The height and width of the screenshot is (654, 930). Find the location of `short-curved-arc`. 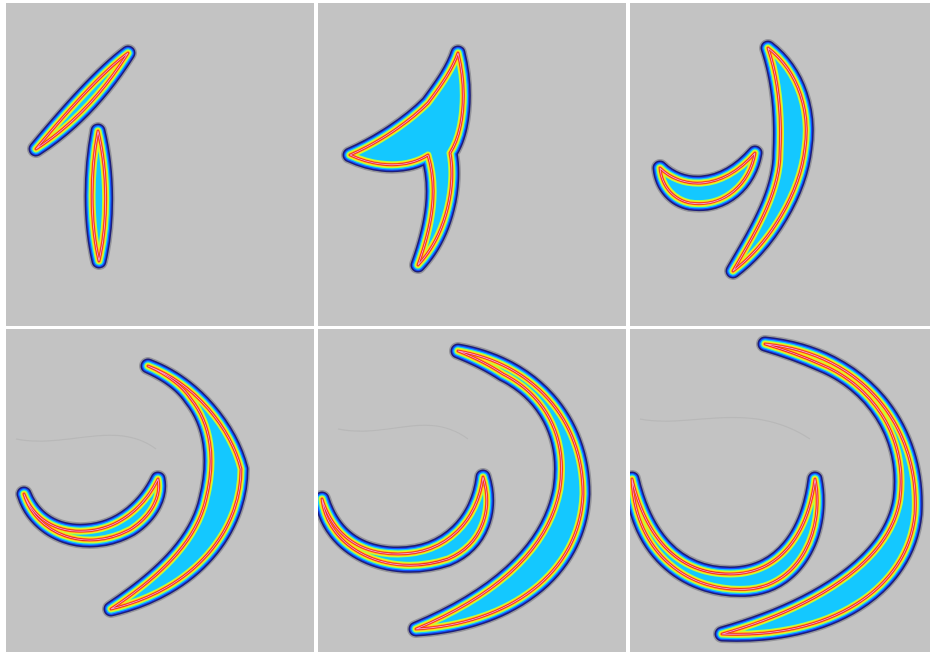

short-curved-arc is located at coordinates (707, 178).